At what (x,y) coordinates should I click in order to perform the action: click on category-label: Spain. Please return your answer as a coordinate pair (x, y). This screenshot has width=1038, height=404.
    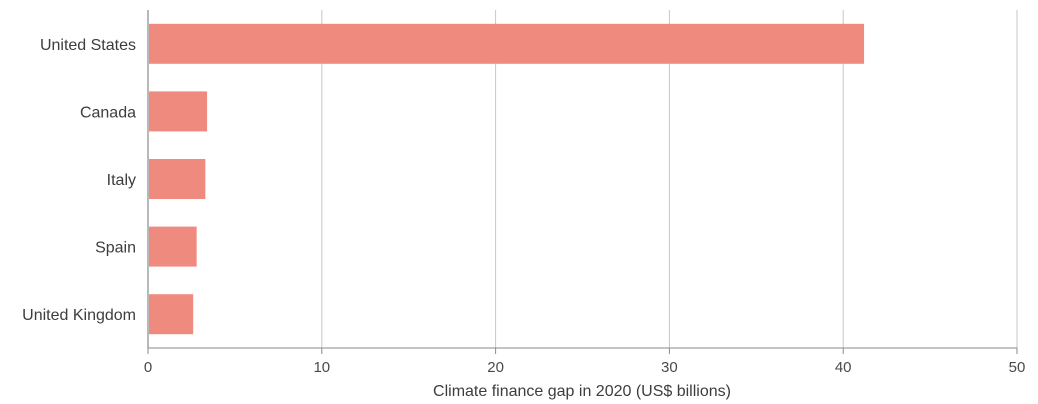
    Looking at the image, I should click on (115, 248).